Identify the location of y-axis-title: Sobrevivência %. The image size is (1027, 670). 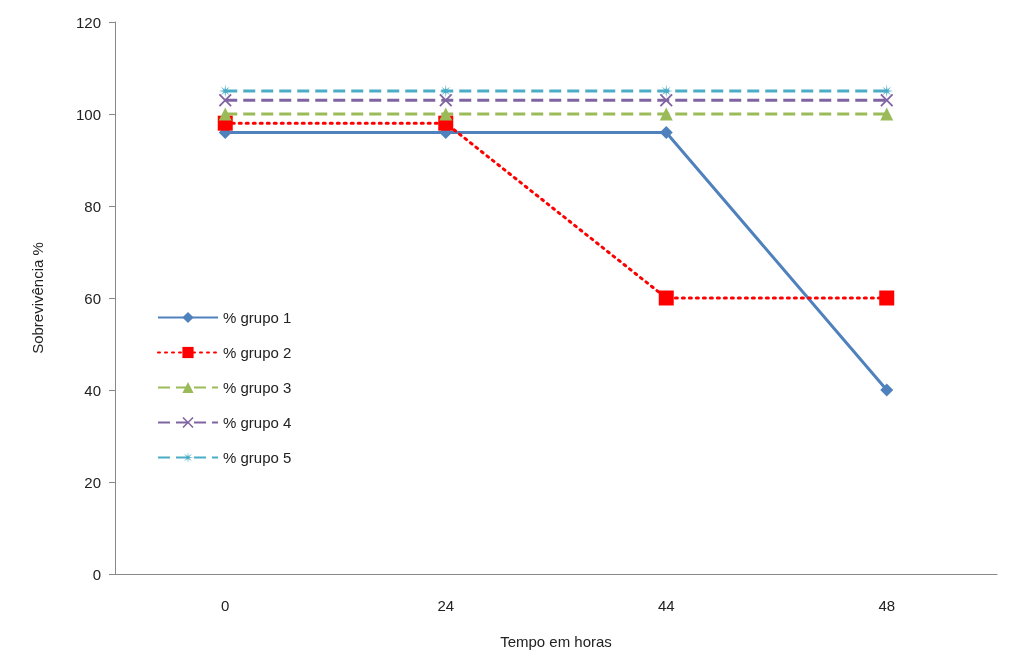
(37, 298).